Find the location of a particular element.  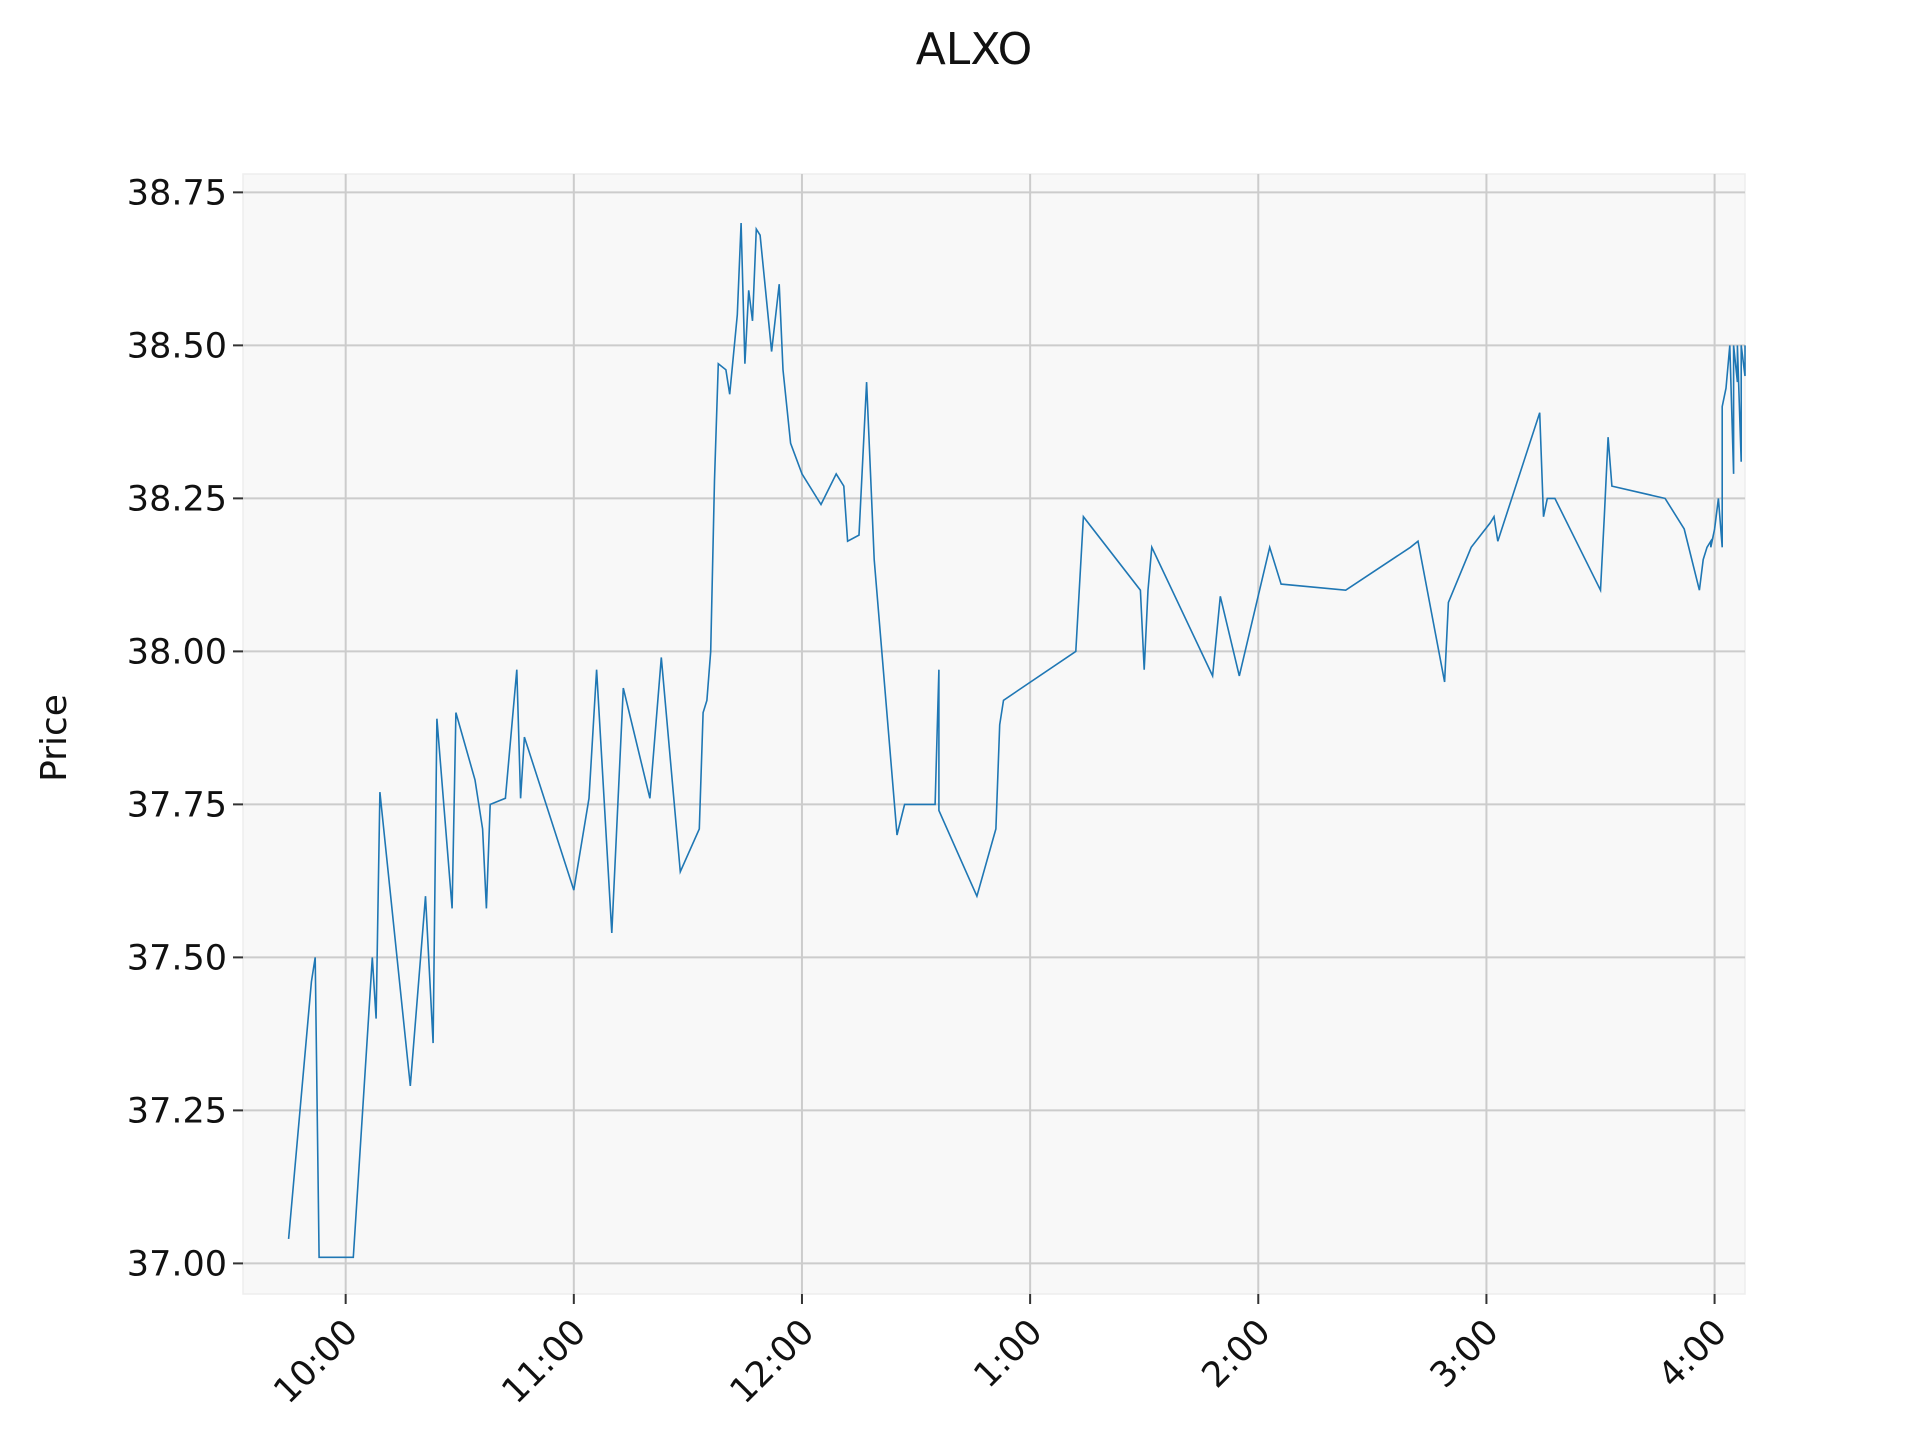

y-axis-label: Price is located at coordinates (54, 738).